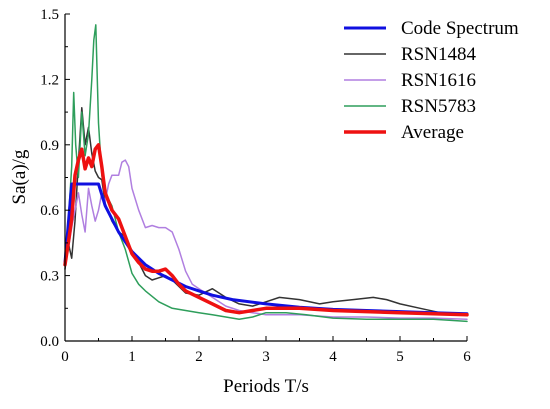 This screenshot has height=409, width=550. I want to click on y-tick-label: 0.6, so click(49, 211).